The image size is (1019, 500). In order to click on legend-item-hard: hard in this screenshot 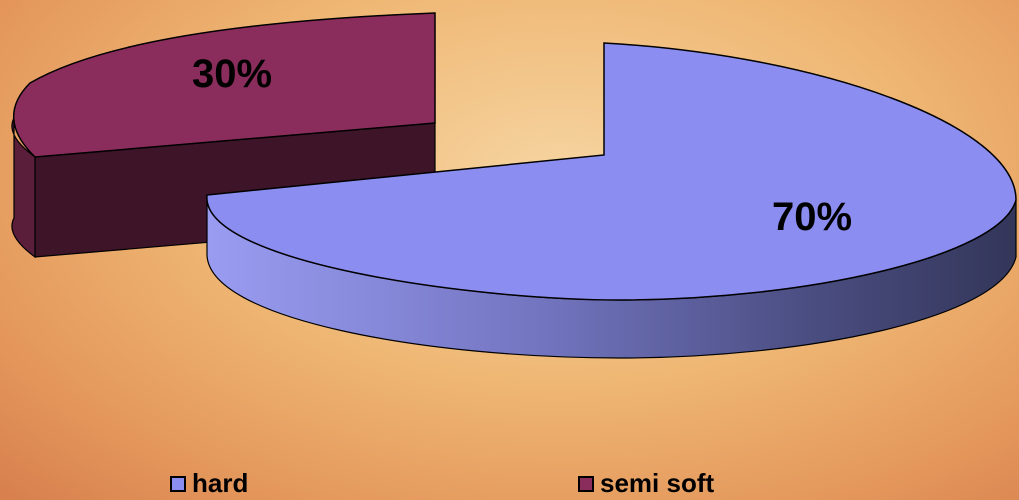, I will do `click(209, 483)`.